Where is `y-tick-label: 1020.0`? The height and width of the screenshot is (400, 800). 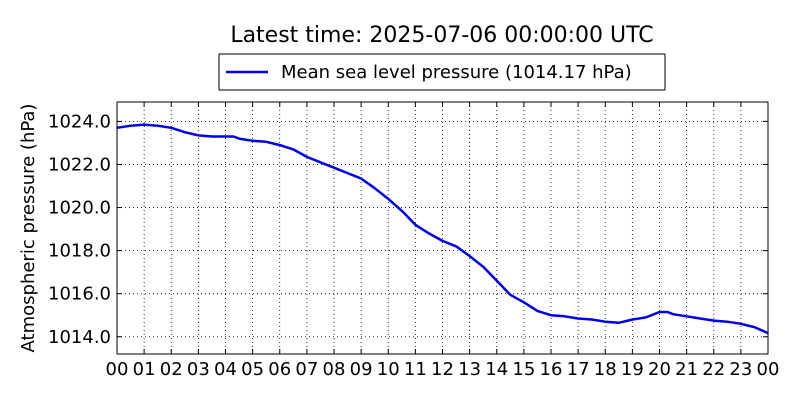
y-tick-label: 1020.0 is located at coordinates (79, 208).